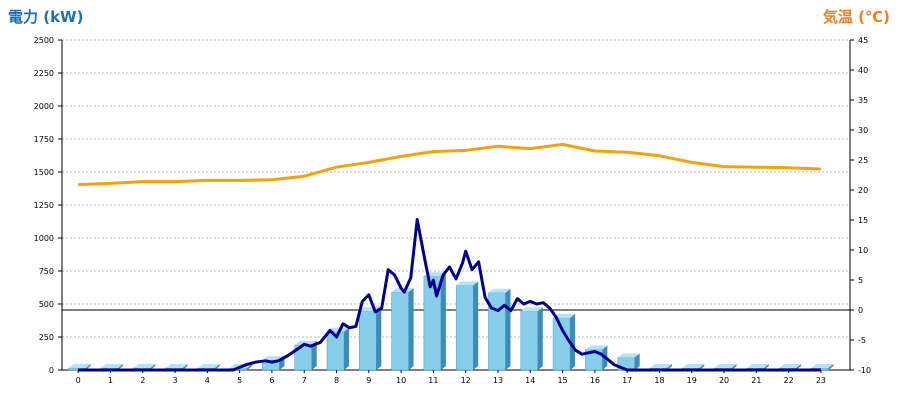 The image size is (900, 400). Describe the element at coordinates (530, 380) in the screenshot. I see `x-tick-label: 14` at that location.